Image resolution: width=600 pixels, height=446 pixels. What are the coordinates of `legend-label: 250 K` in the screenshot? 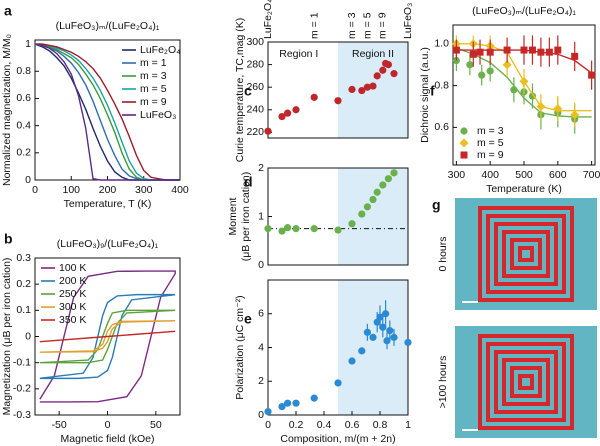 It's located at (72, 294).